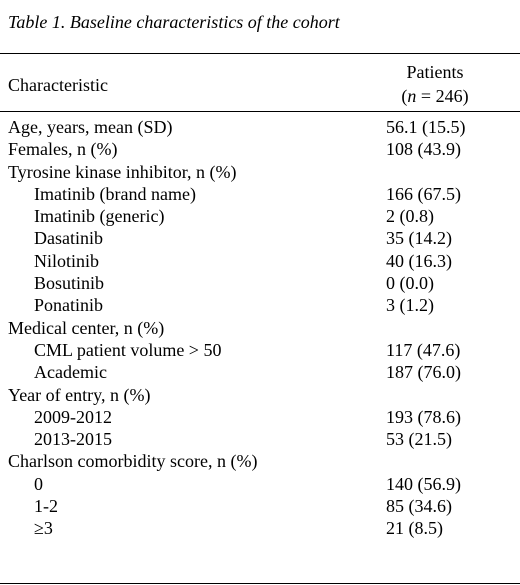  I want to click on row-value: 117 (47.6), so click(423, 349).